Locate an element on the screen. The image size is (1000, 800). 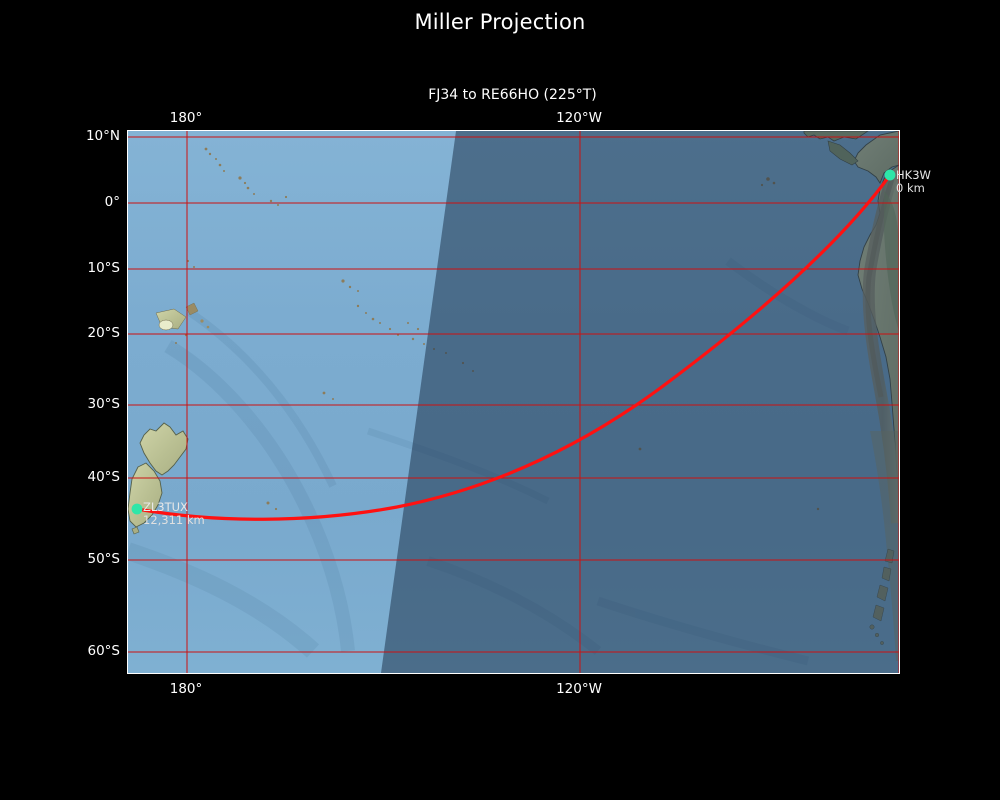
x-tick-label-bottom: 120°W is located at coordinates (579, 689).